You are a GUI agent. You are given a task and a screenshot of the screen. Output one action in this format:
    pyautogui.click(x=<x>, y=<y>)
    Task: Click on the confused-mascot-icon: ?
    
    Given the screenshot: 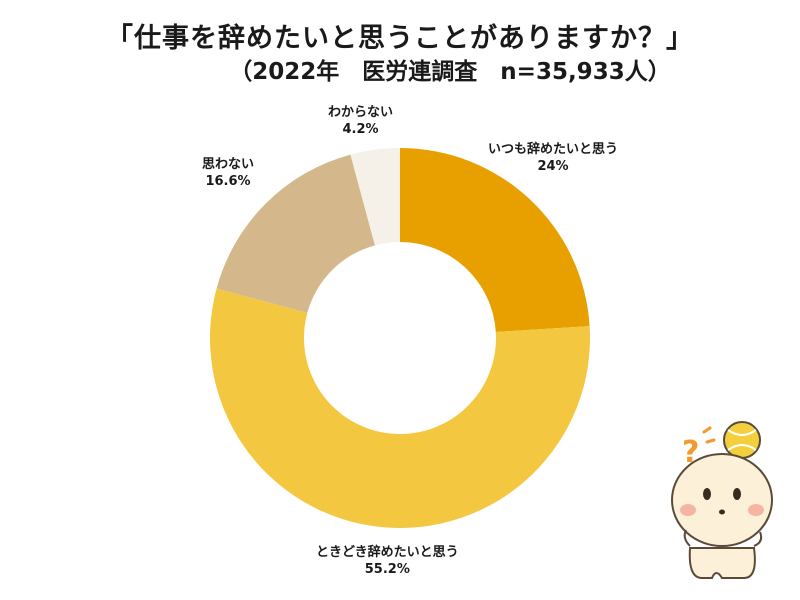 What is the action you would take?
    pyautogui.click(x=722, y=500)
    